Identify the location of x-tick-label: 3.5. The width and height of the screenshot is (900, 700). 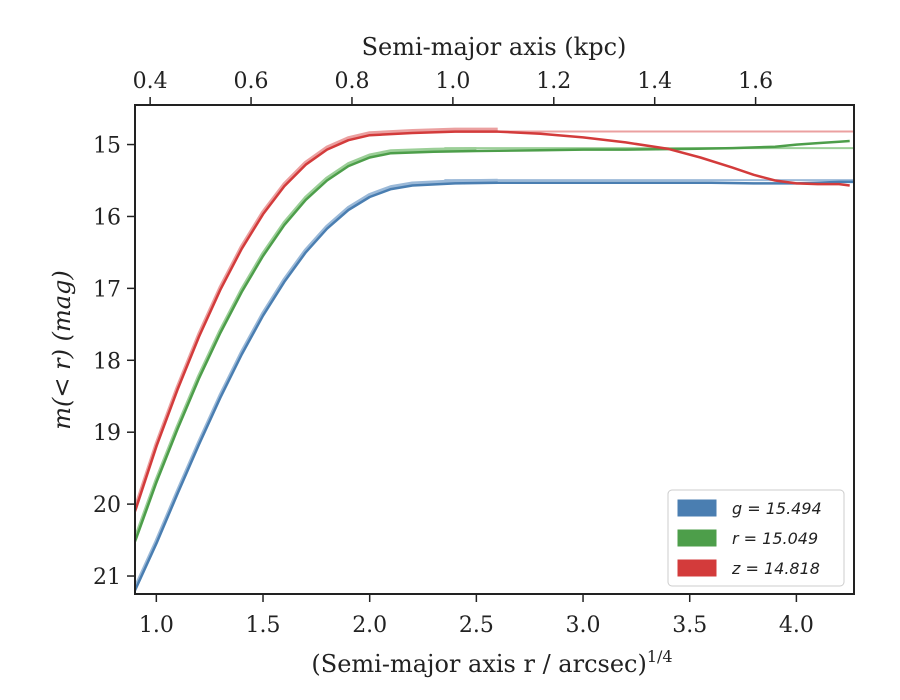
(689, 625).